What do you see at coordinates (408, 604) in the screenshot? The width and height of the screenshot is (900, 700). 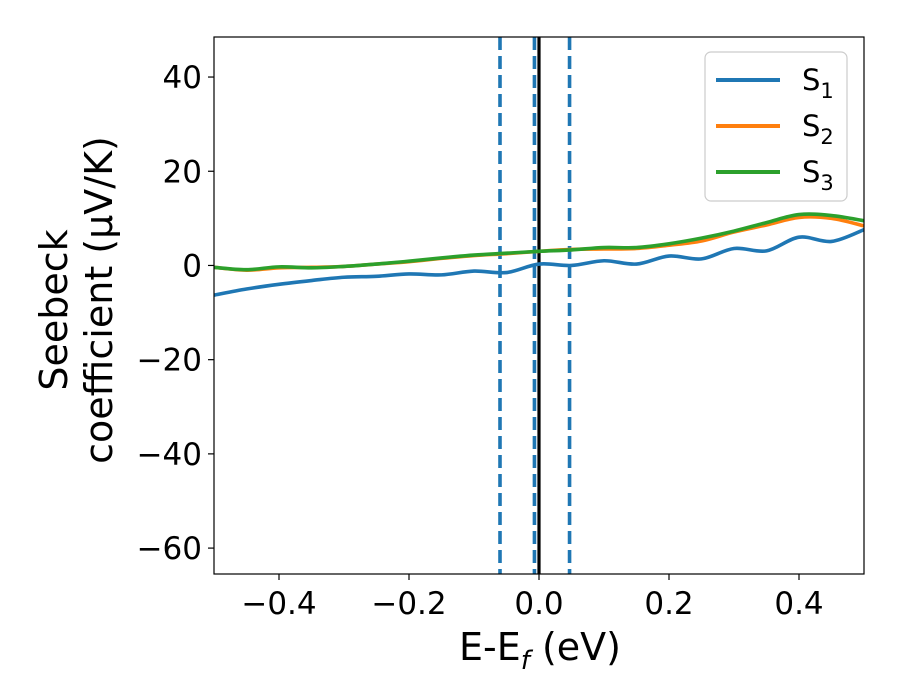 I see `x-tick-label: −0.2` at bounding box center [408, 604].